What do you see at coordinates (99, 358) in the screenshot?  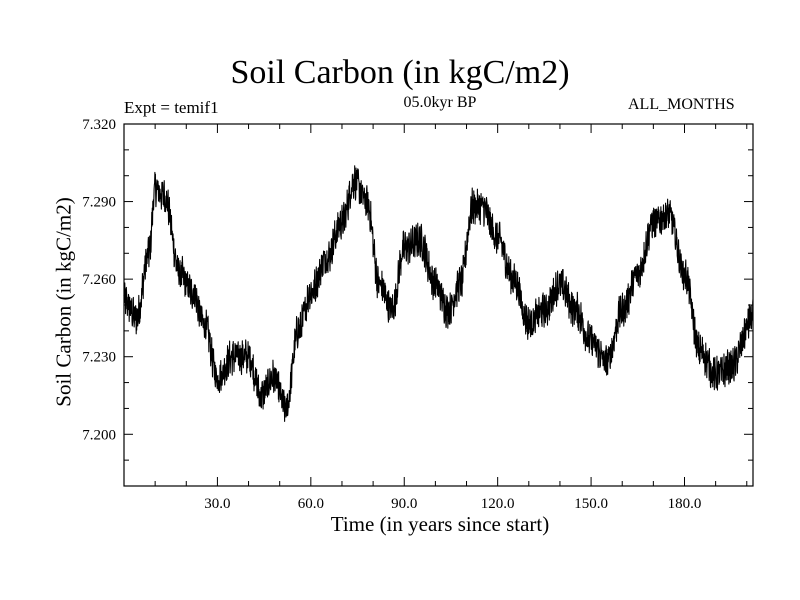 I see `y-tick-label: 7.230` at bounding box center [99, 358].